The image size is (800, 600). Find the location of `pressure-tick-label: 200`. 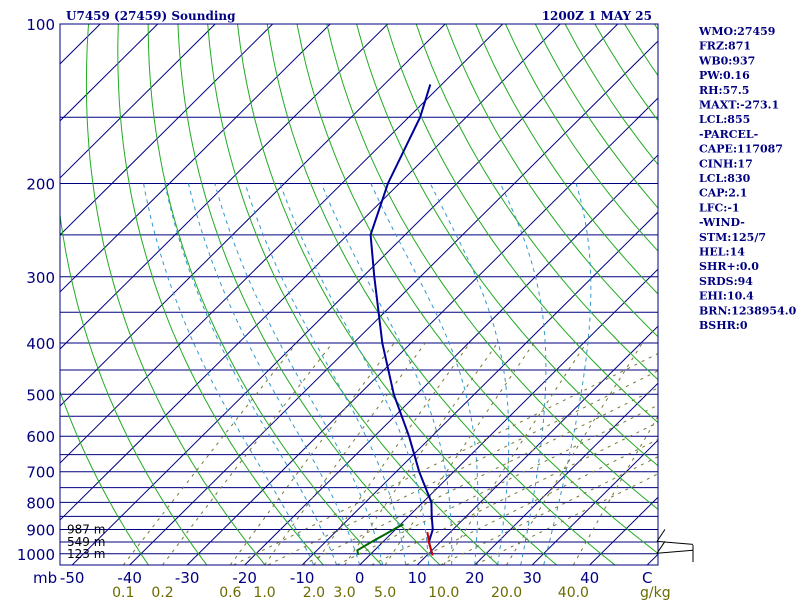

pressure-tick-label: 200 is located at coordinates (40, 184).